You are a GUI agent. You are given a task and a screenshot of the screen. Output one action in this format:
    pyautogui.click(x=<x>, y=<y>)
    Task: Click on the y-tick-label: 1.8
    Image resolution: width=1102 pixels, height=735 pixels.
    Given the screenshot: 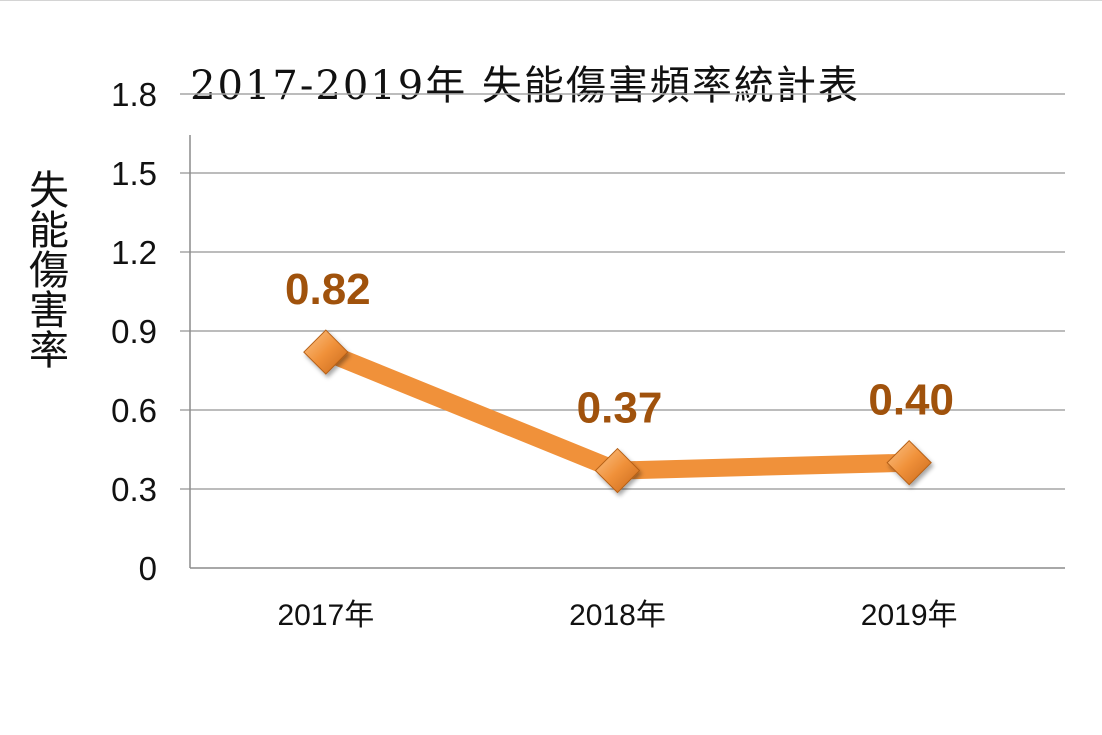 What is the action you would take?
    pyautogui.click(x=134, y=94)
    